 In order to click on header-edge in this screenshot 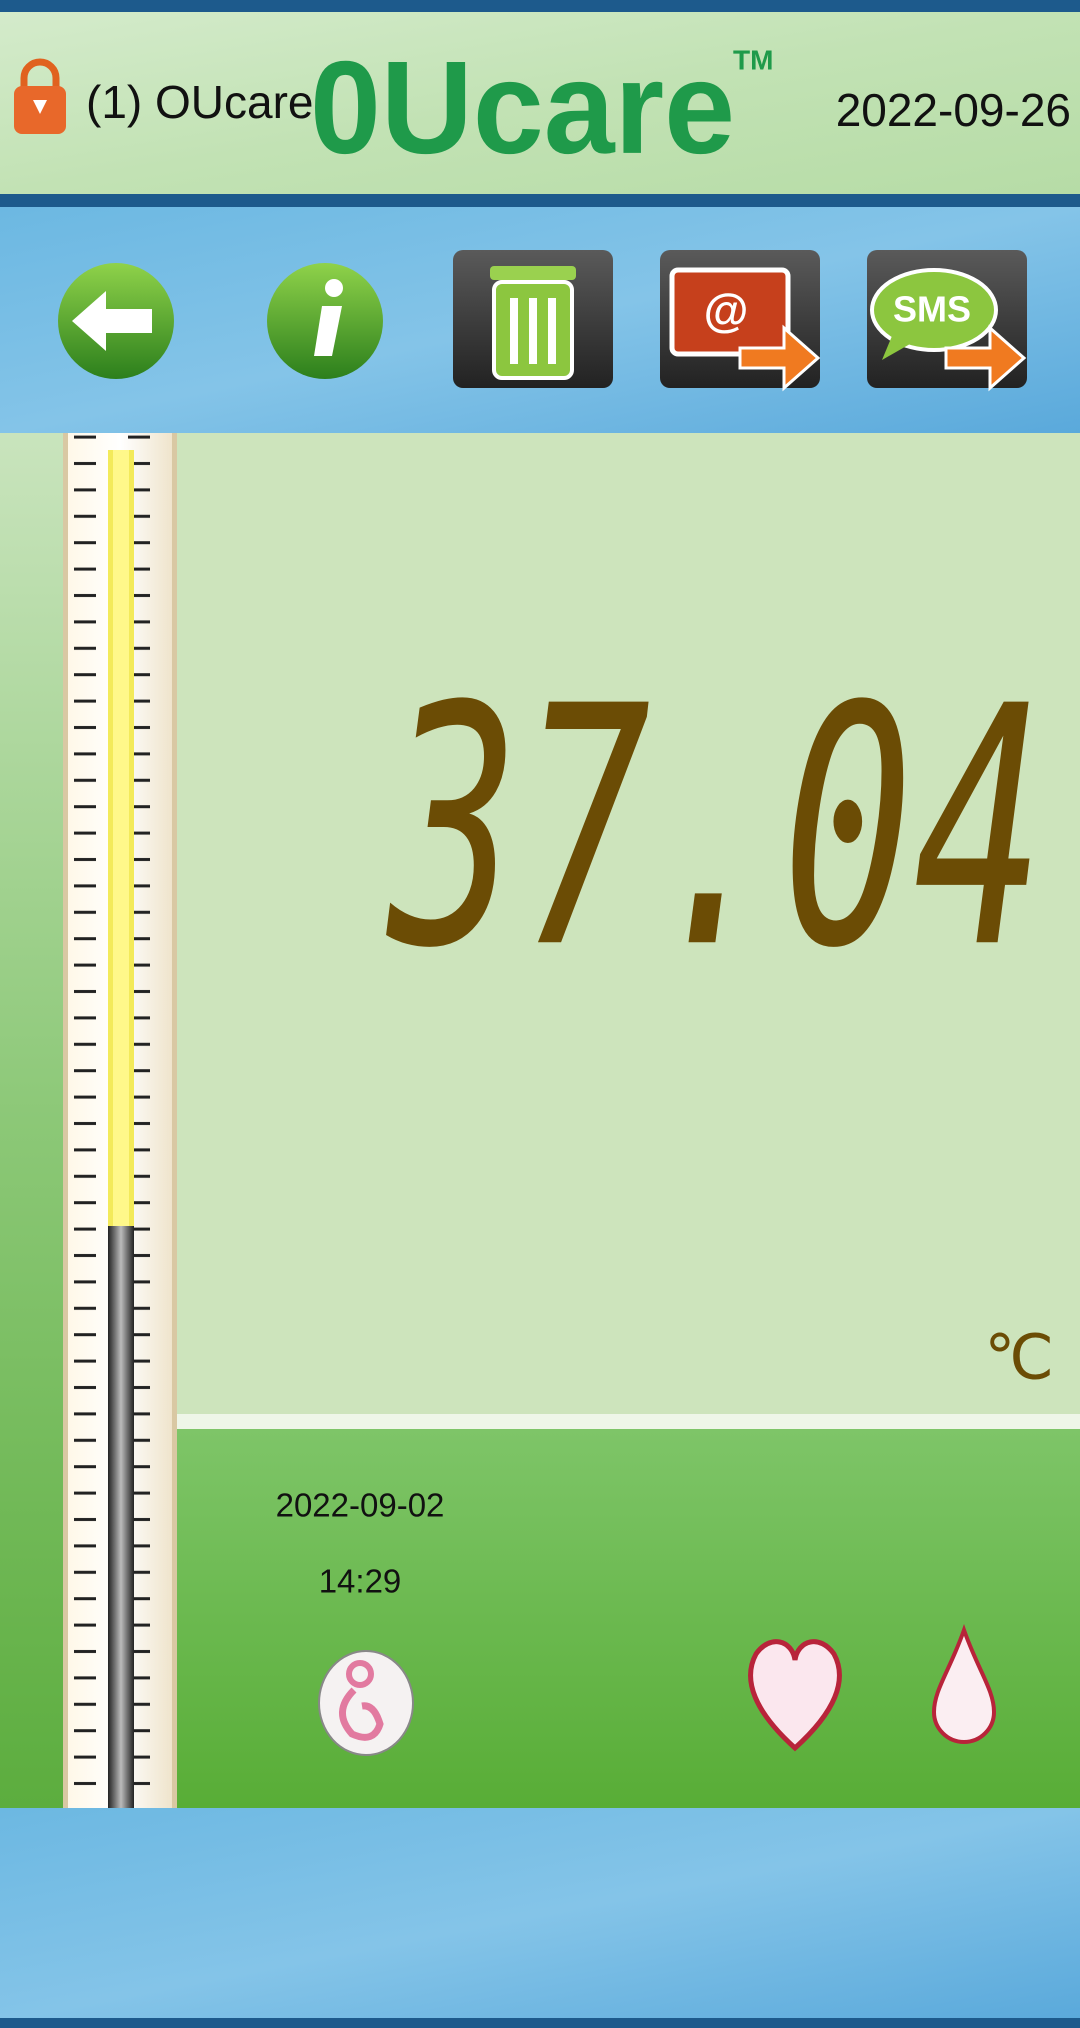, I will do `click(540, 200)`.